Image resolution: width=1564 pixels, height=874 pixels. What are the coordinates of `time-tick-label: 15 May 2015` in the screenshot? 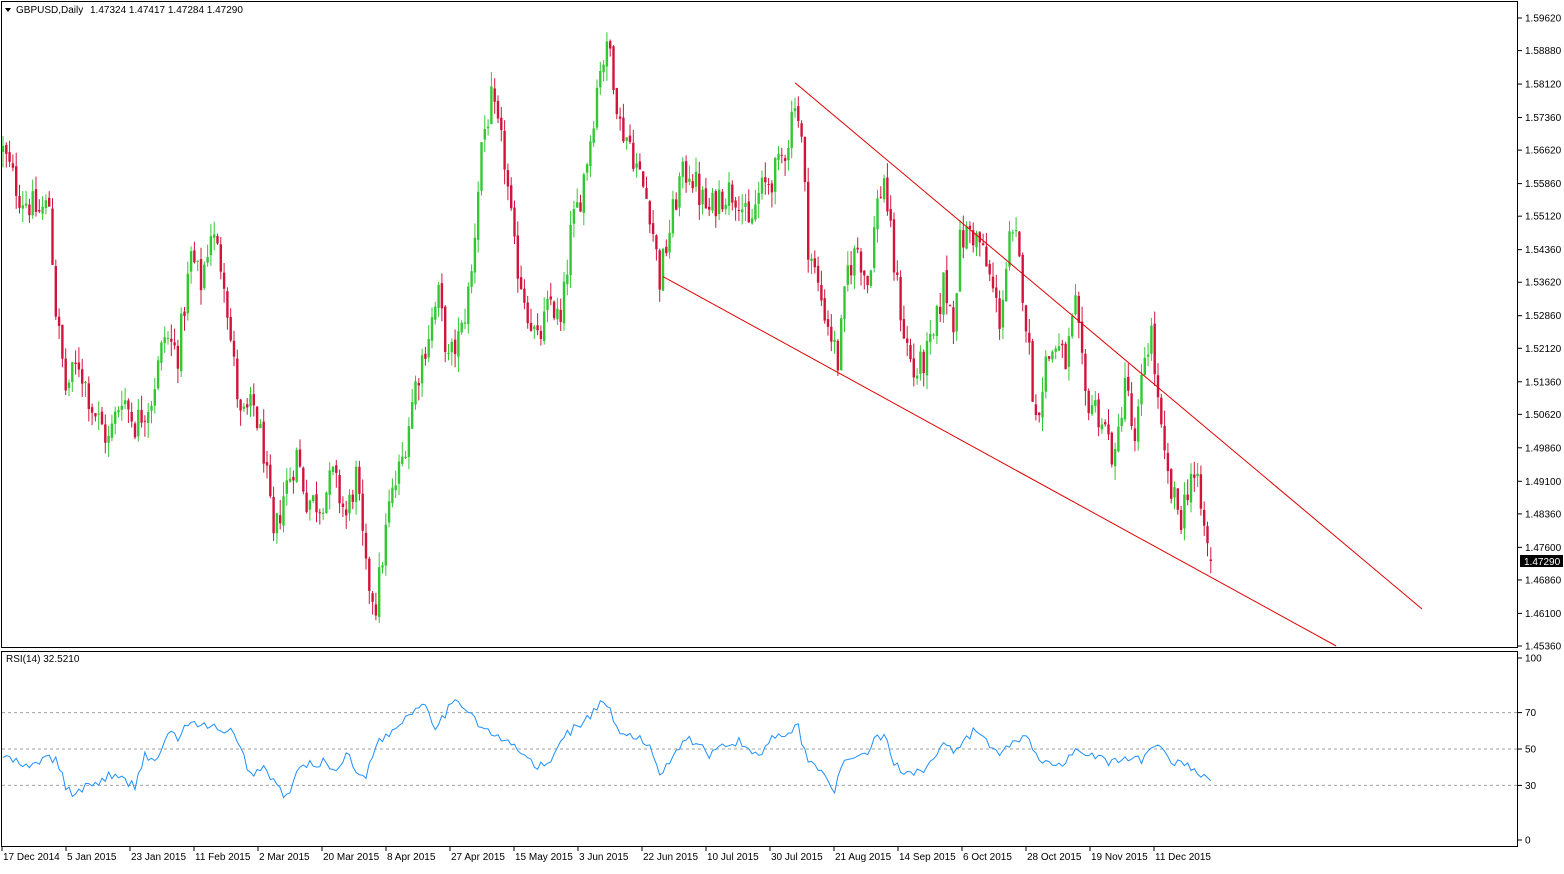 It's located at (544, 857).